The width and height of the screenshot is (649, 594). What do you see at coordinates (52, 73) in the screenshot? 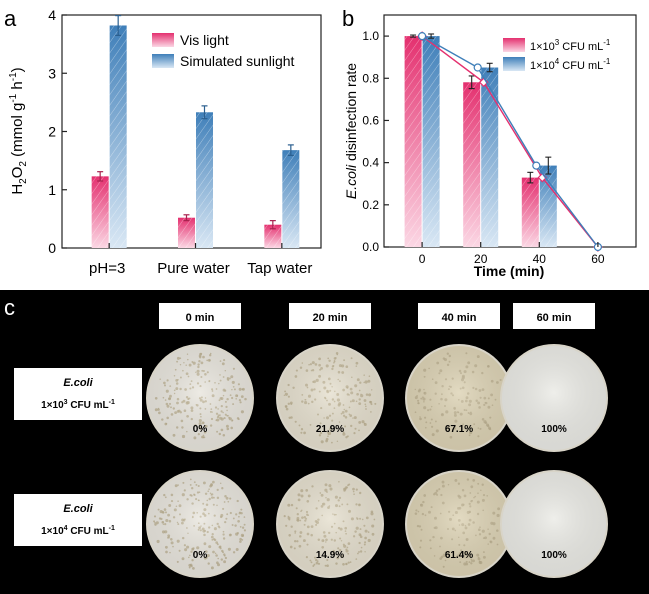
I see `ytick-label: 3` at bounding box center [52, 73].